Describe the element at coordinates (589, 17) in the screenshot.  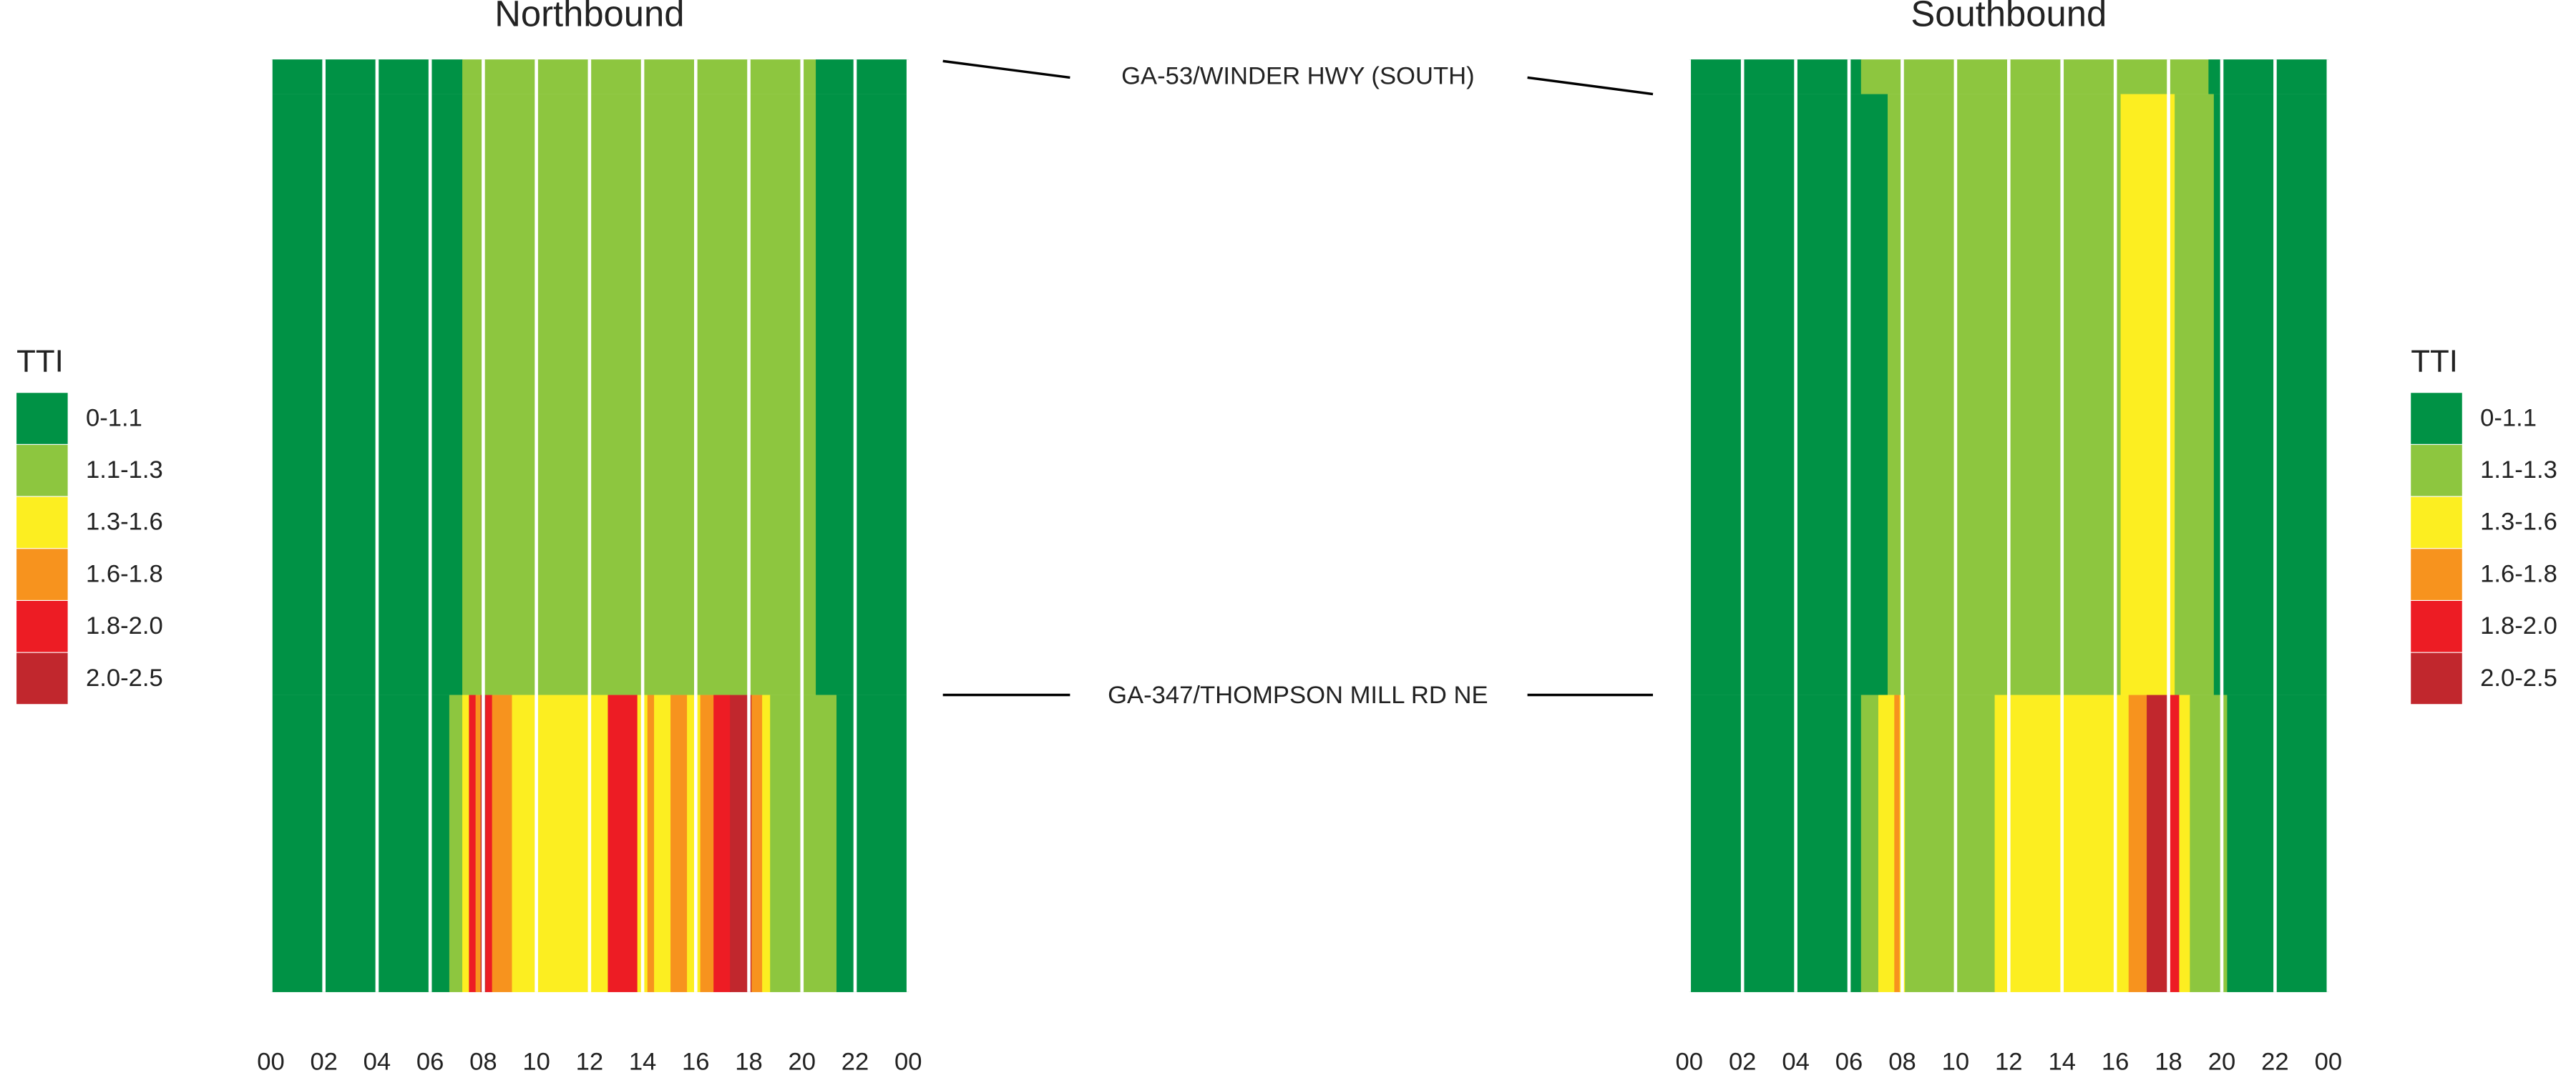
I see `panel-title: Northbound` at that location.